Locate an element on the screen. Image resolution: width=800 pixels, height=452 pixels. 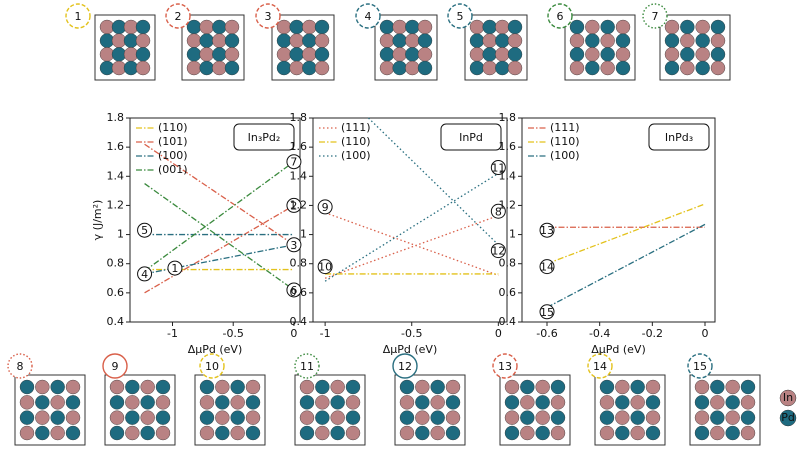
annotation: 15 is located at coordinates (547, 312).